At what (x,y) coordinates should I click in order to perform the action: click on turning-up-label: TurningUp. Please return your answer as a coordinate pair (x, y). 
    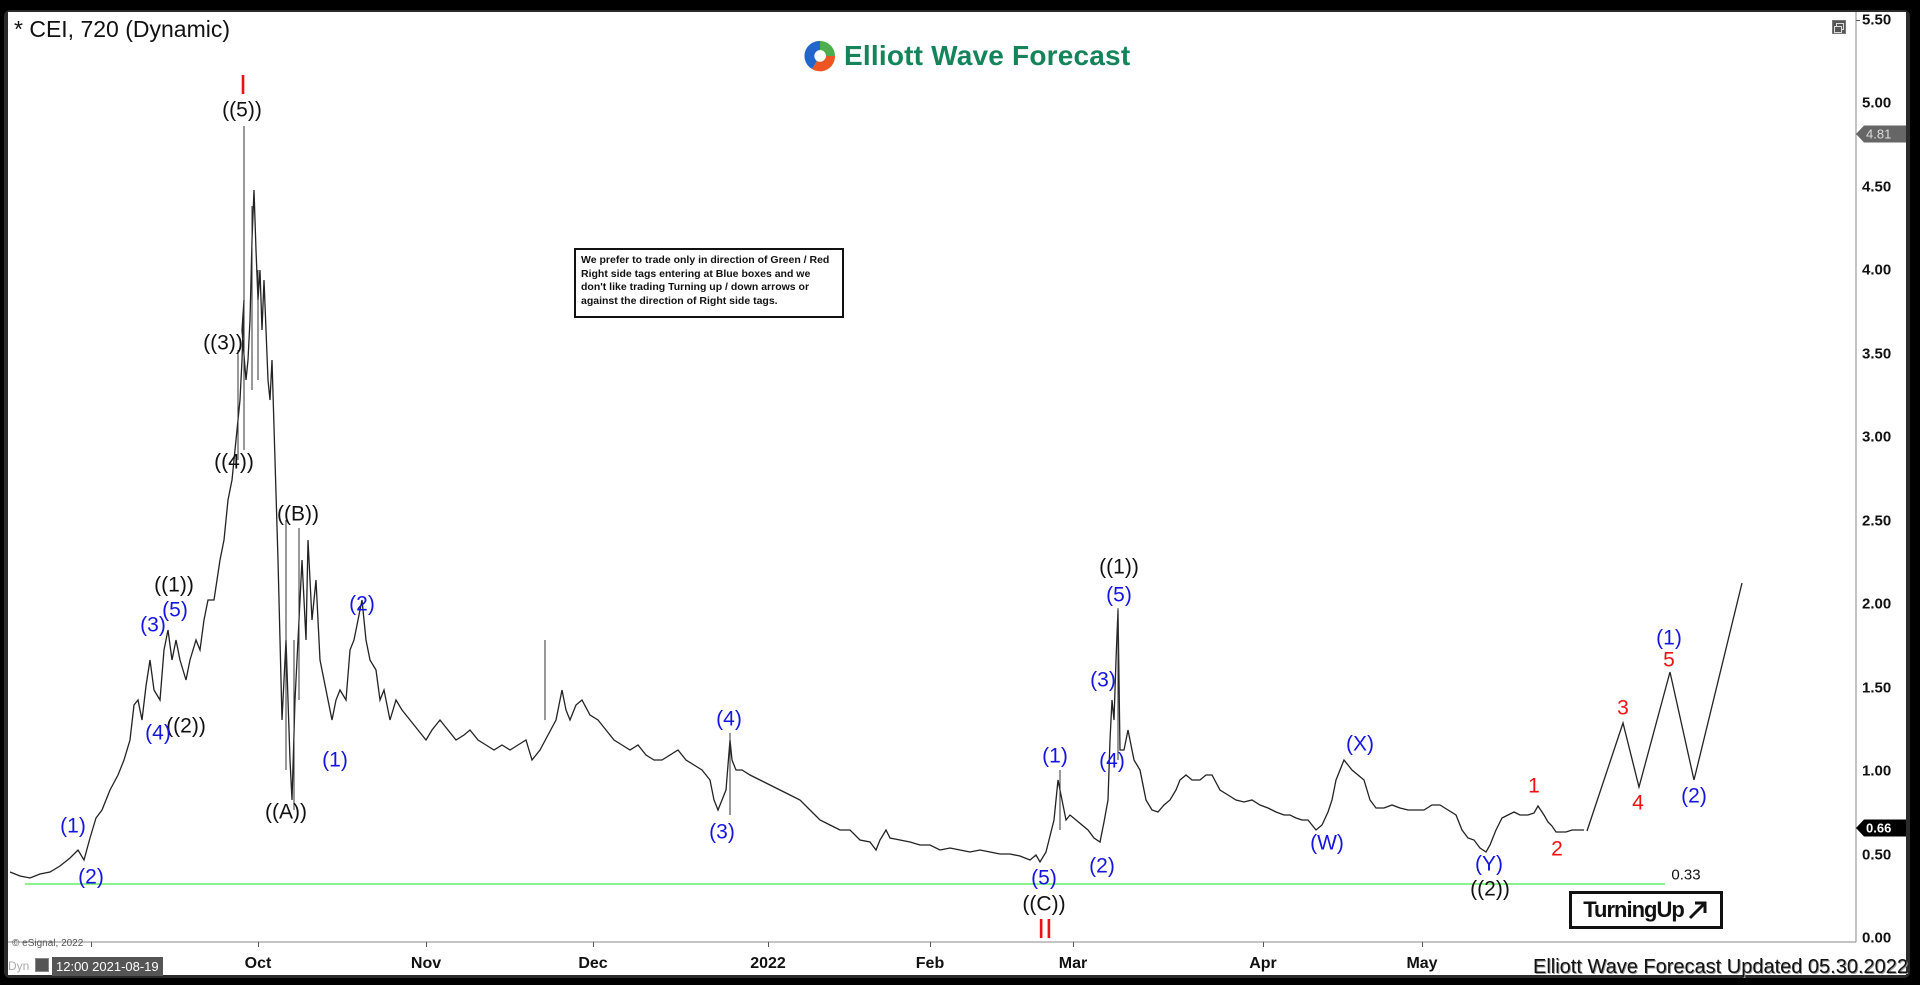
    Looking at the image, I should click on (1634, 909).